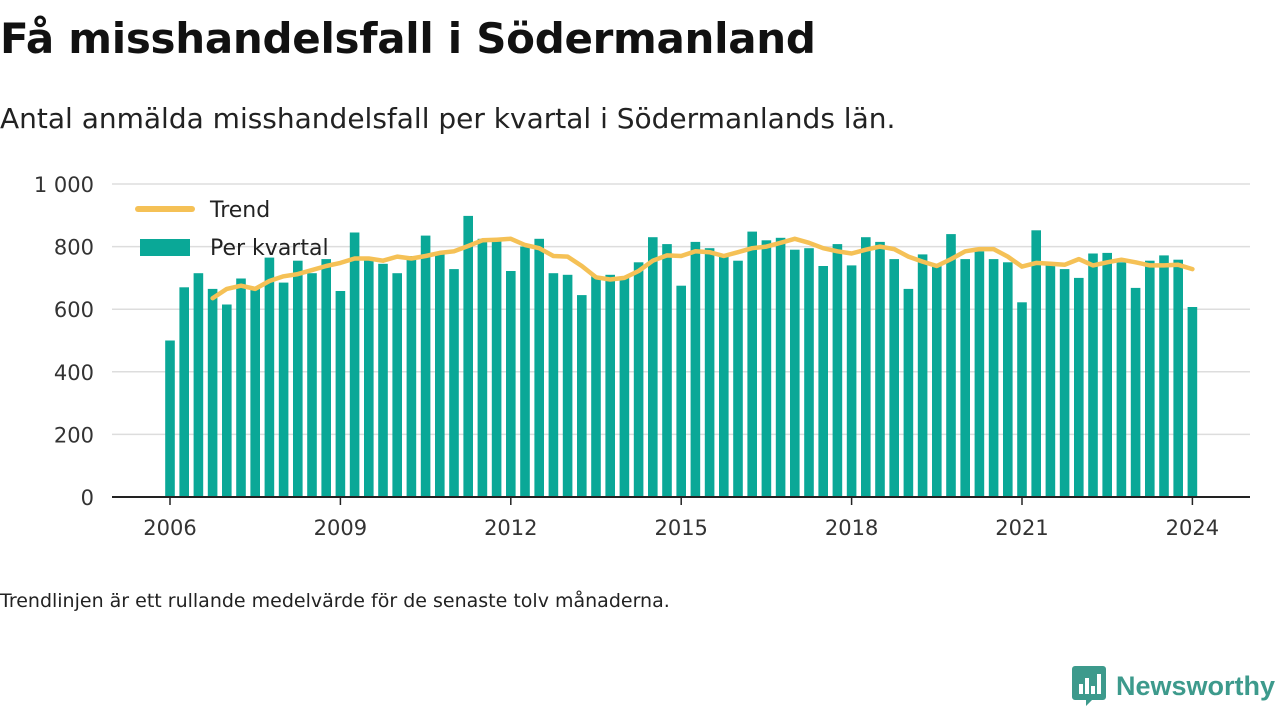  Describe the element at coordinates (1088, 686) in the screenshot. I see `bar-chart-icon` at that location.